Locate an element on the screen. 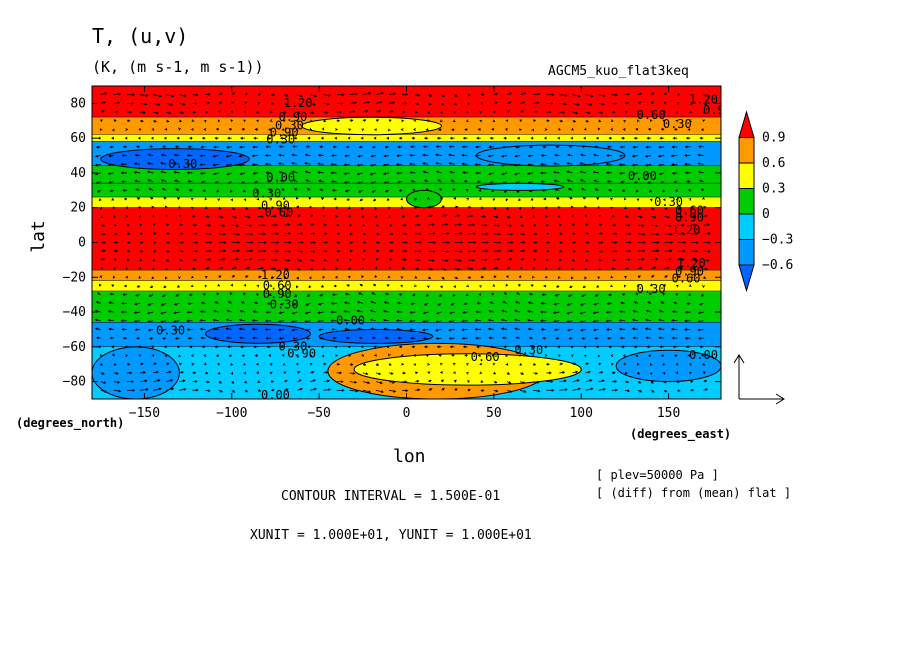 This screenshot has height=654, width=904. contour-label: 0.00 is located at coordinates (280, 178).